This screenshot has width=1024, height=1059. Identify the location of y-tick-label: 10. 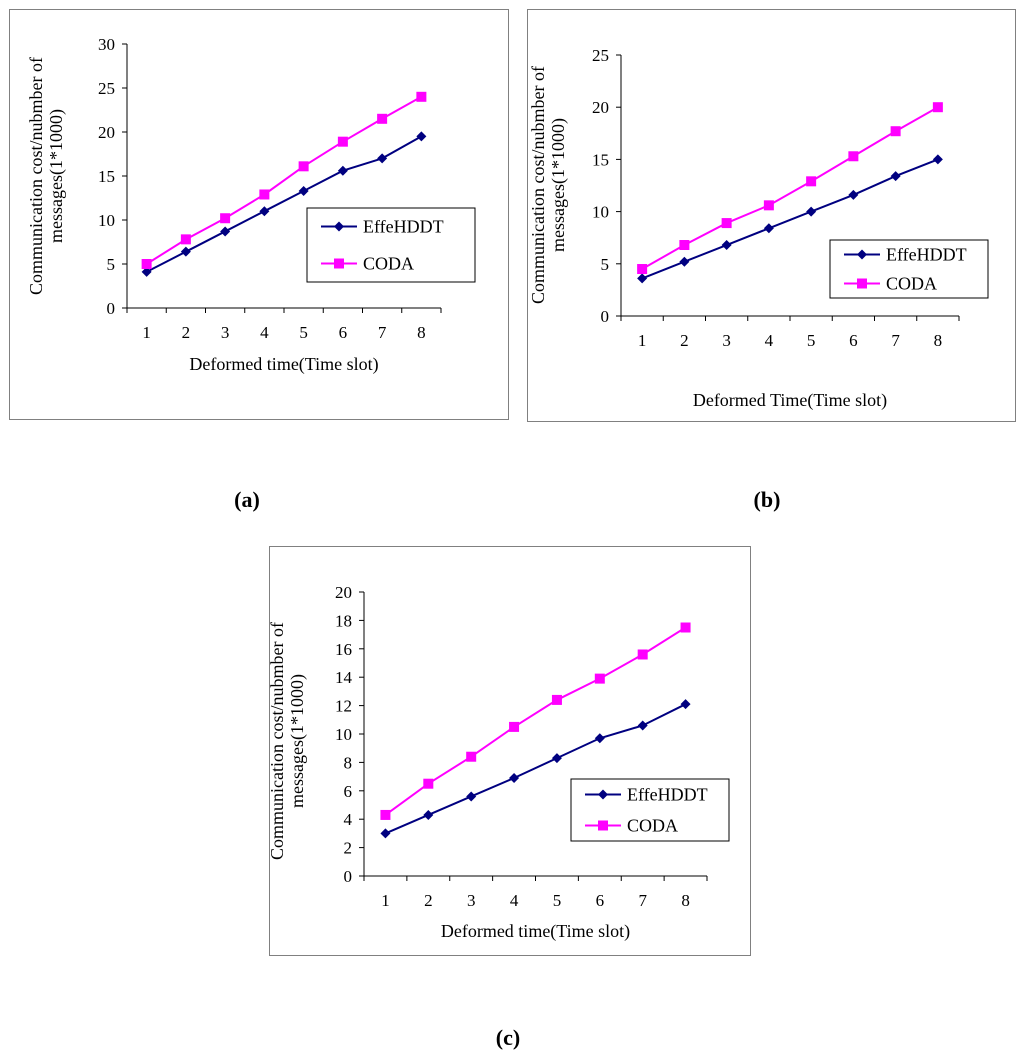
(106, 220).